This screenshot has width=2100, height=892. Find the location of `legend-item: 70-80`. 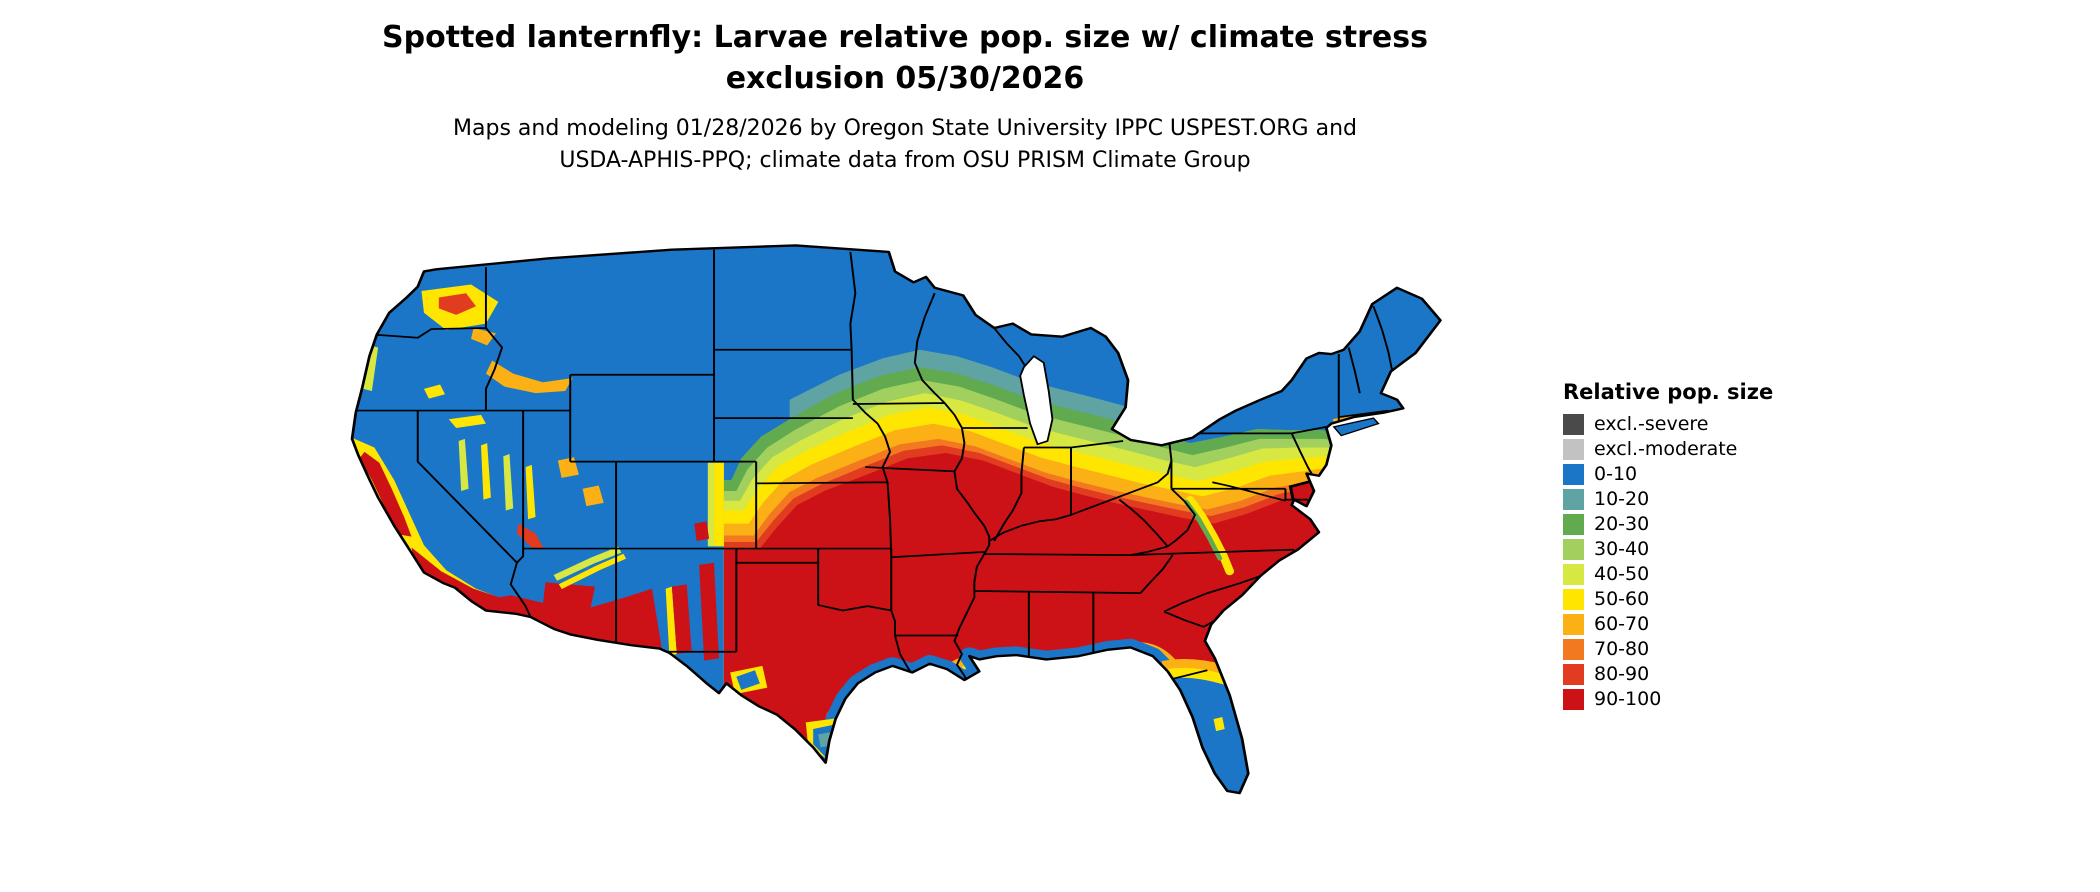

legend-item: 70-80 is located at coordinates (1668, 649).